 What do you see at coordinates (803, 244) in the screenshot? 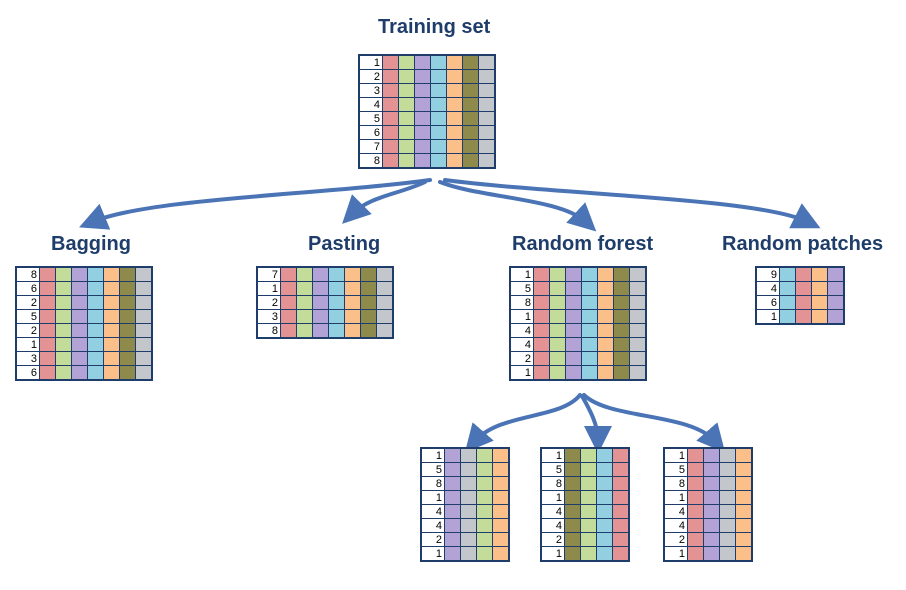
I see `title-random-patches: Random patches` at bounding box center [803, 244].